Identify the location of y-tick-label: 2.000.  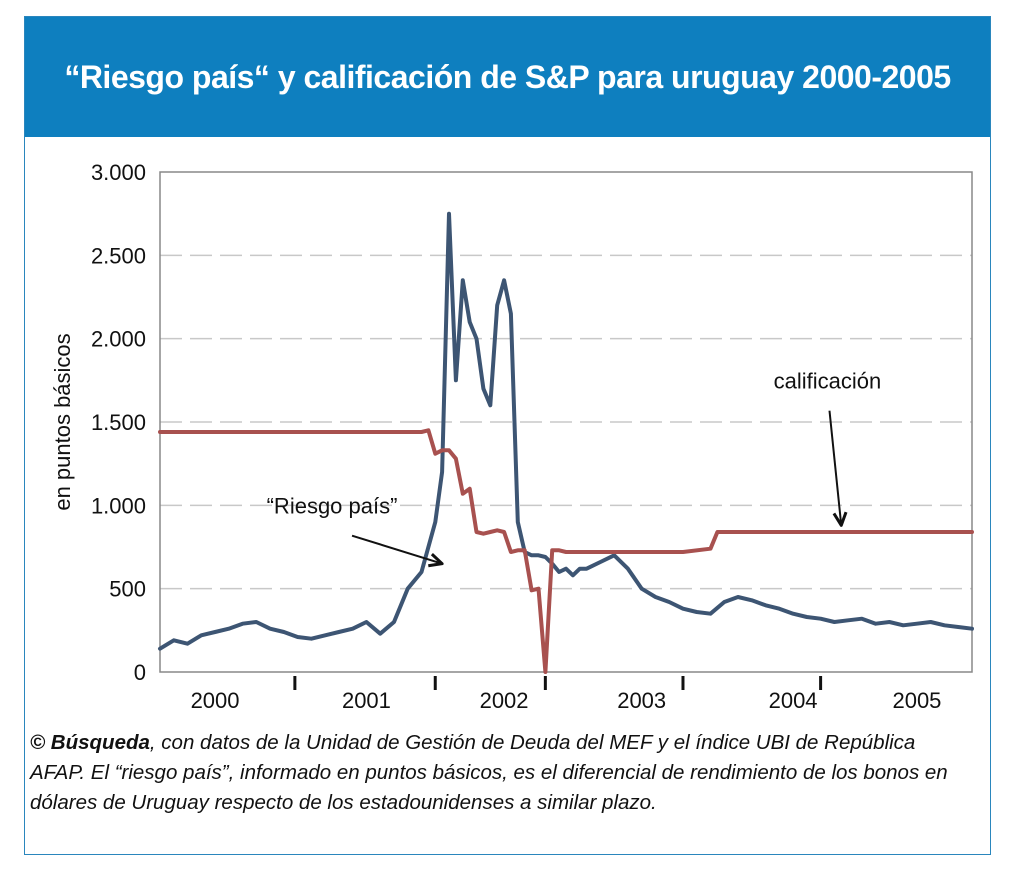
(118, 339).